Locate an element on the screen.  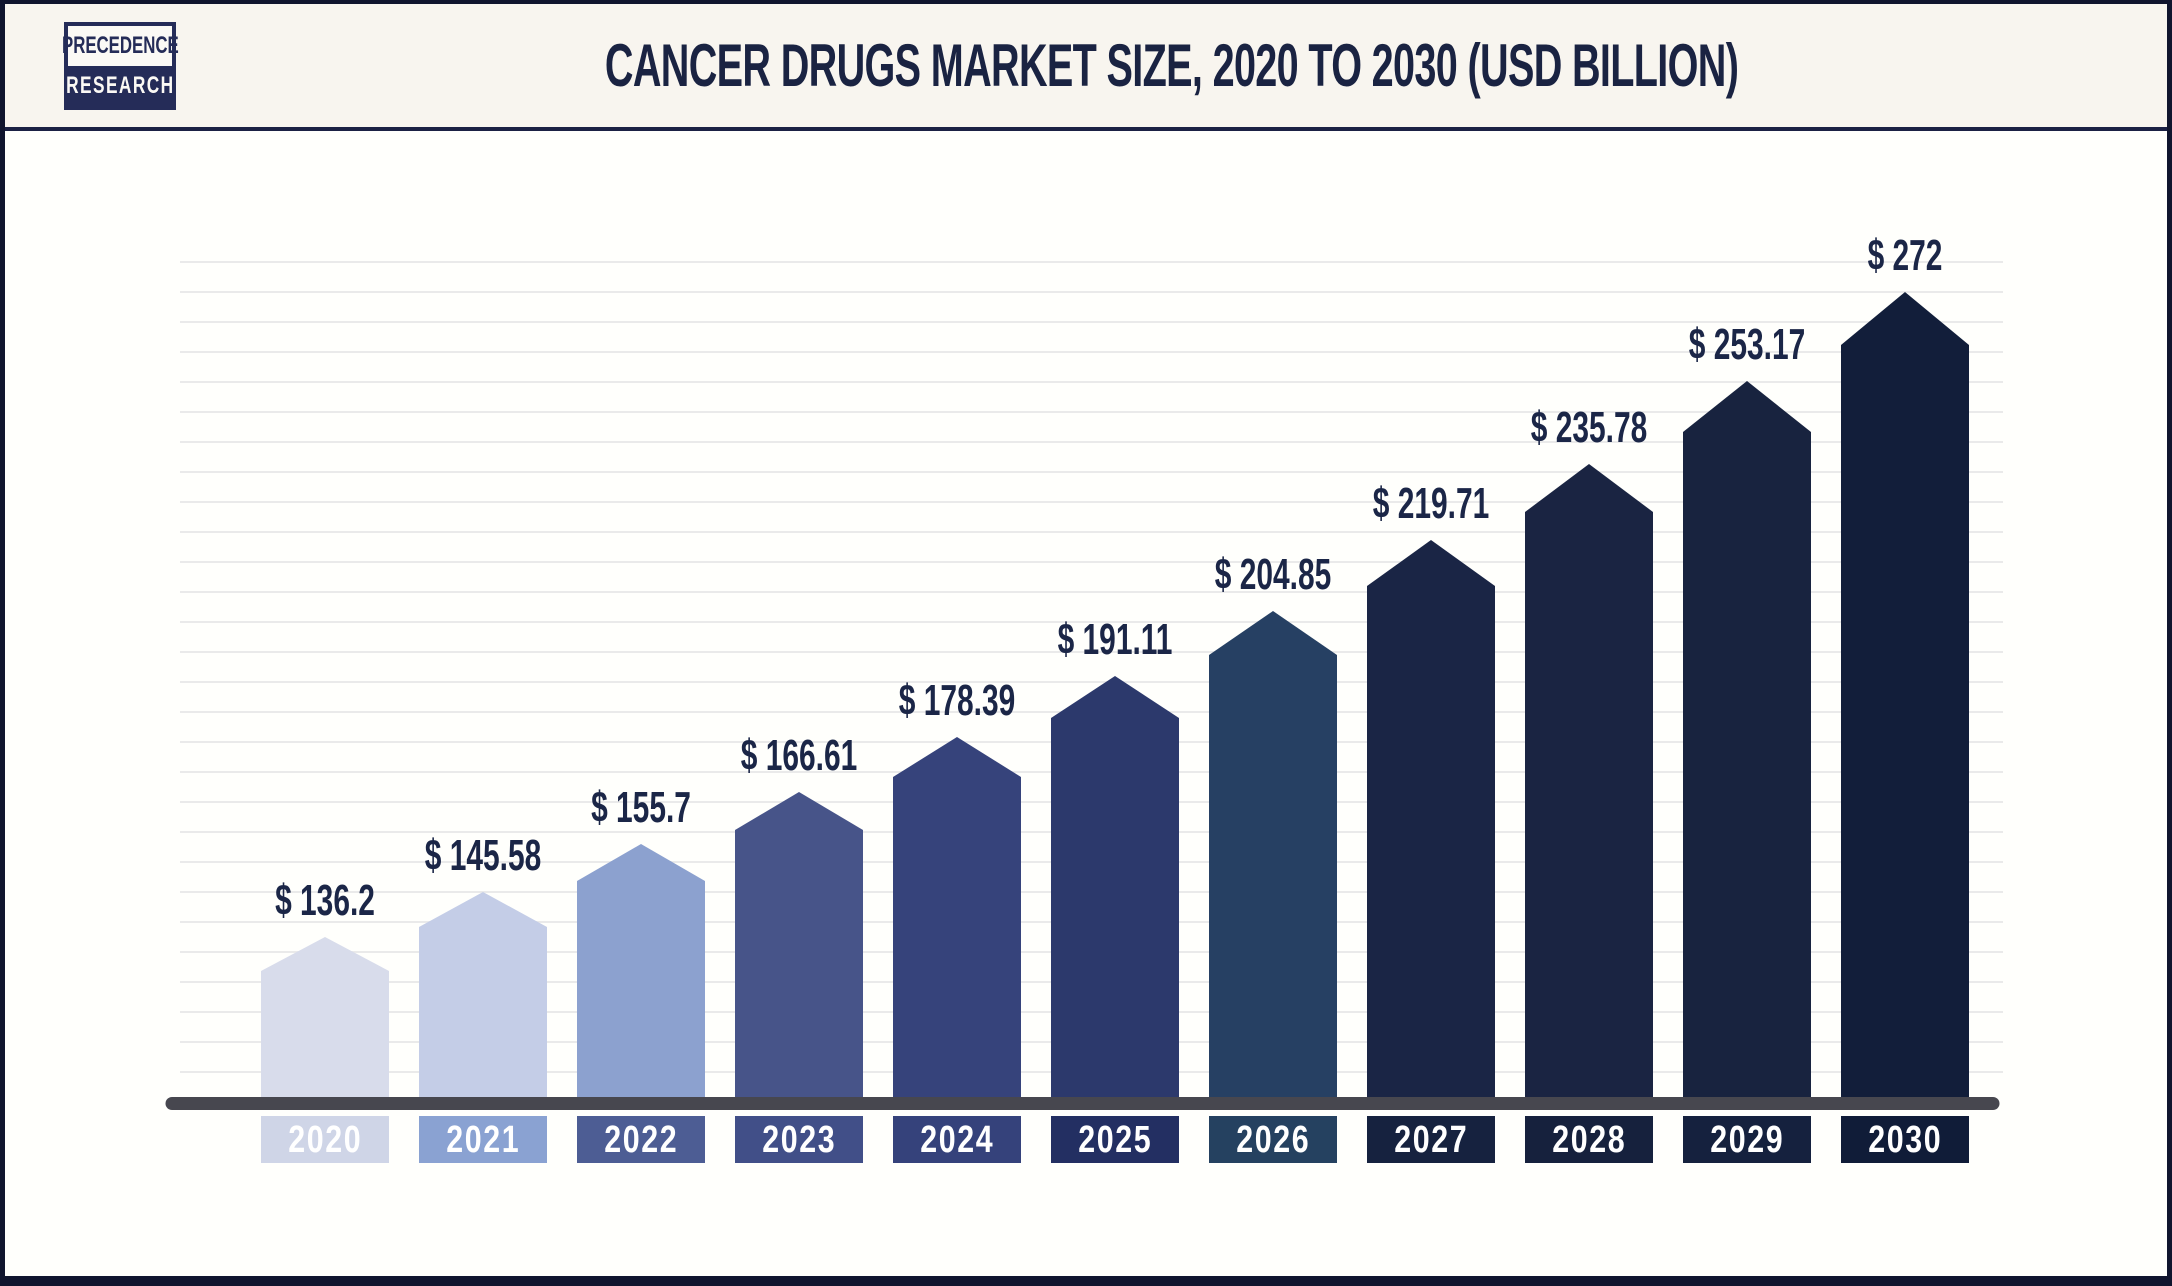
x-tick-label: 2025 is located at coordinates (1115, 1139).